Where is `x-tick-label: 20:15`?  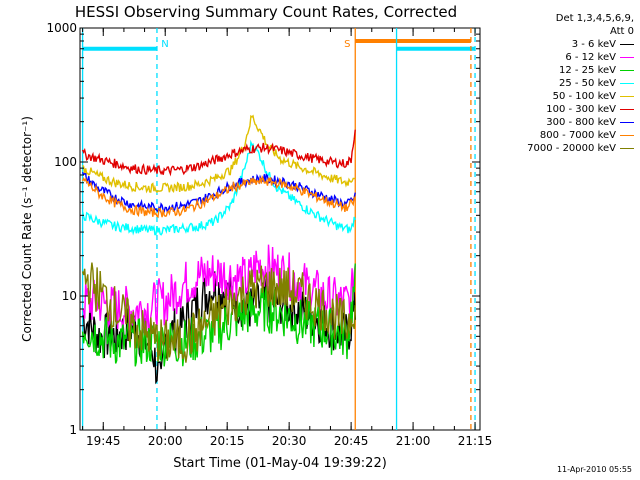 x-tick-label: 20:15 is located at coordinates (227, 441).